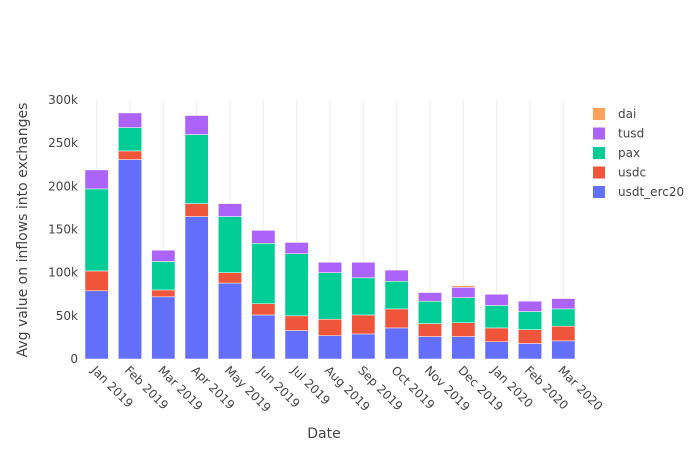 Image resolution: width=700 pixels, height=450 pixels. Describe the element at coordinates (63, 100) in the screenshot. I see `y-tick-label: 300k` at that location.